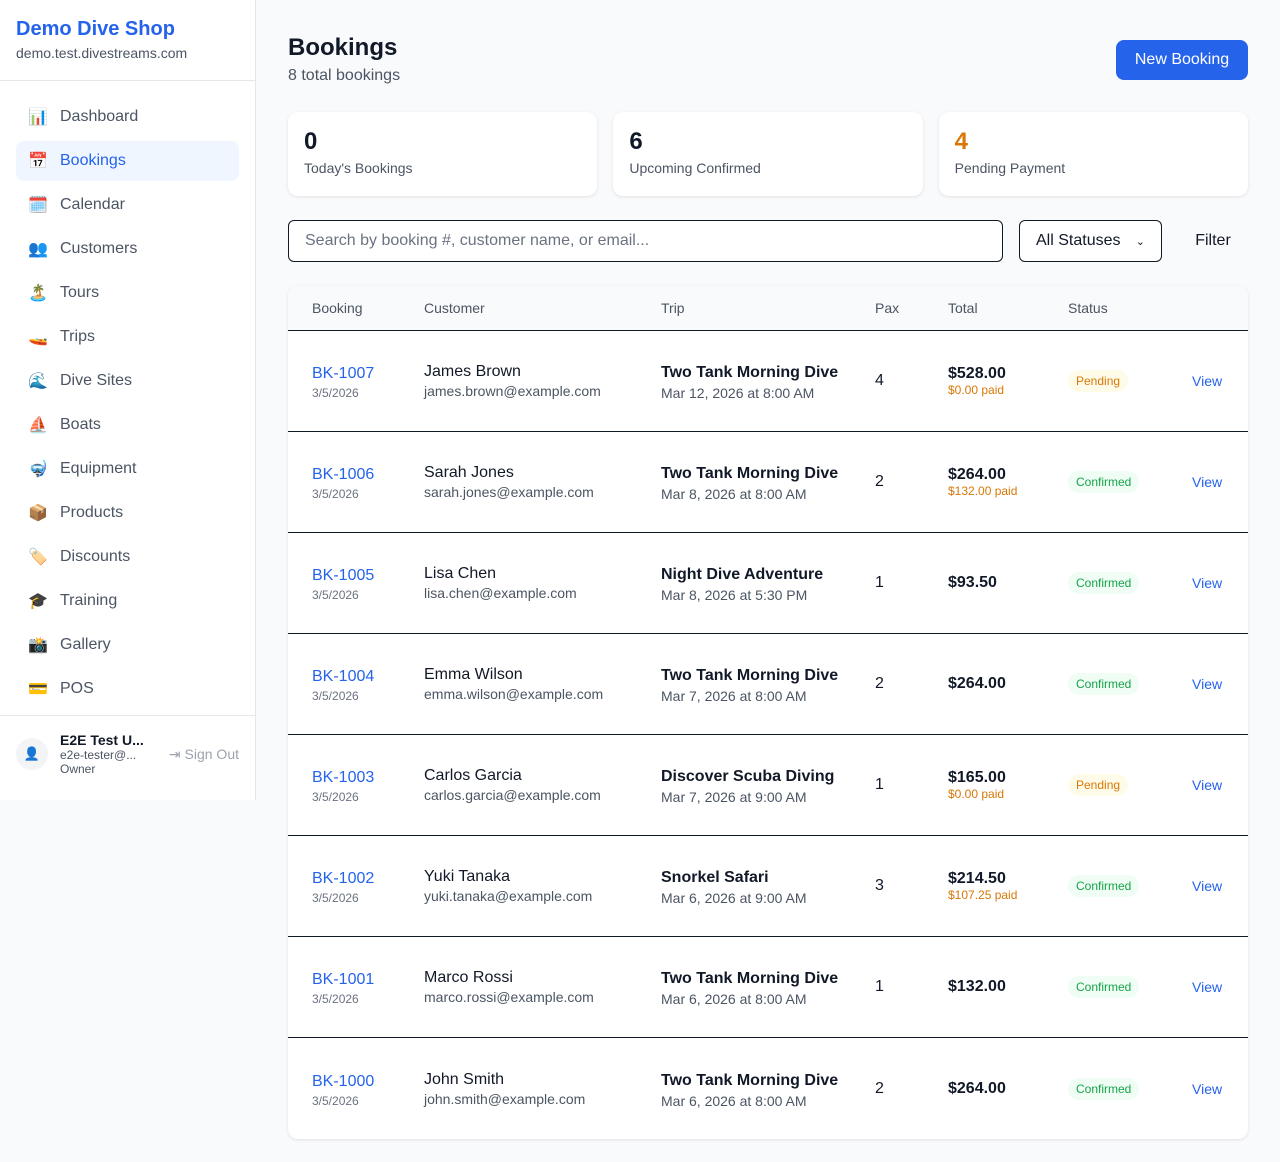 This screenshot has height=1162, width=1280. I want to click on trip-date: Mar 7, 2026 at 9:00 AM, so click(734, 797).